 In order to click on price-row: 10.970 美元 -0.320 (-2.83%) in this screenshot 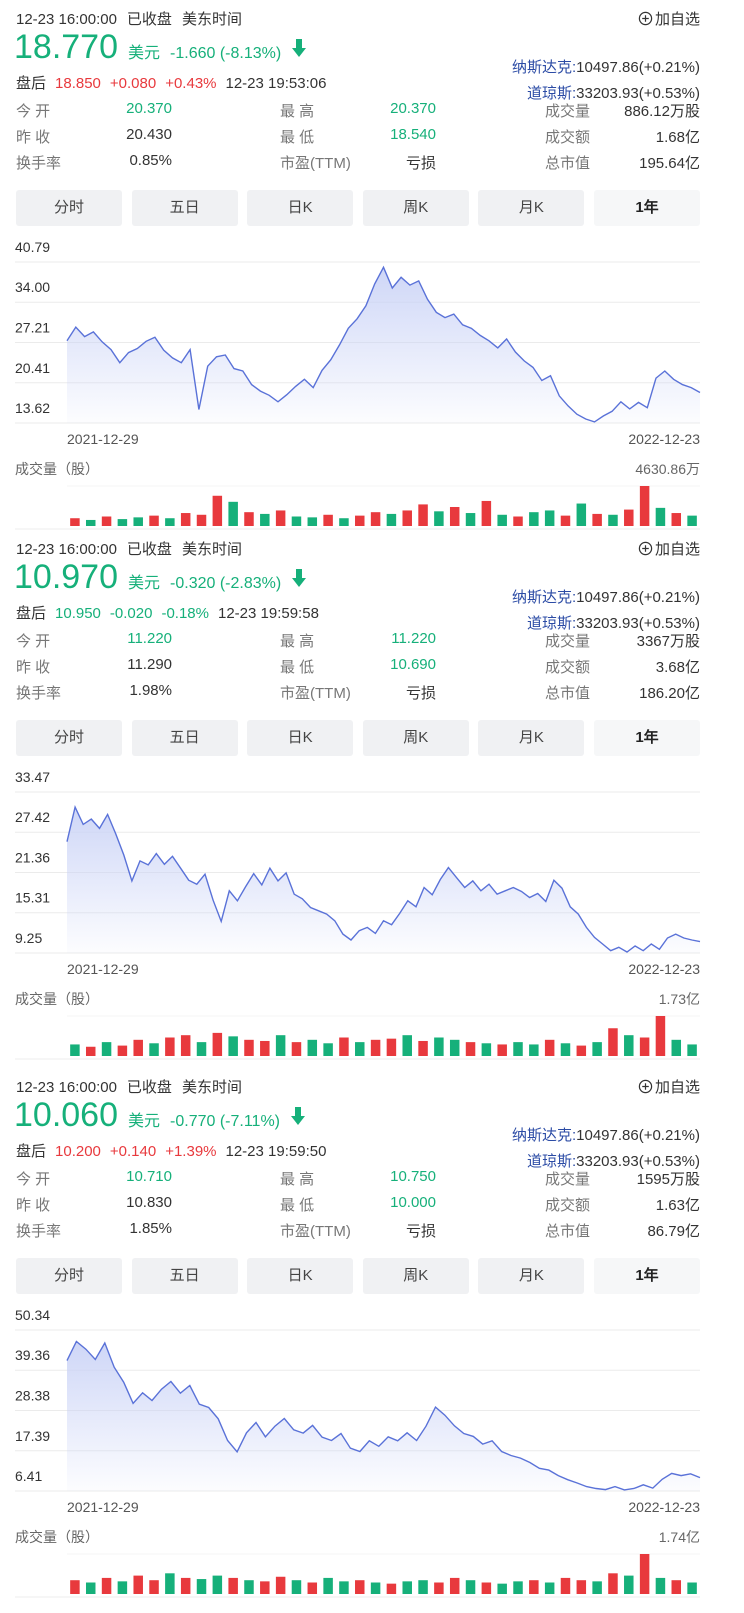, I will do `click(160, 577)`.